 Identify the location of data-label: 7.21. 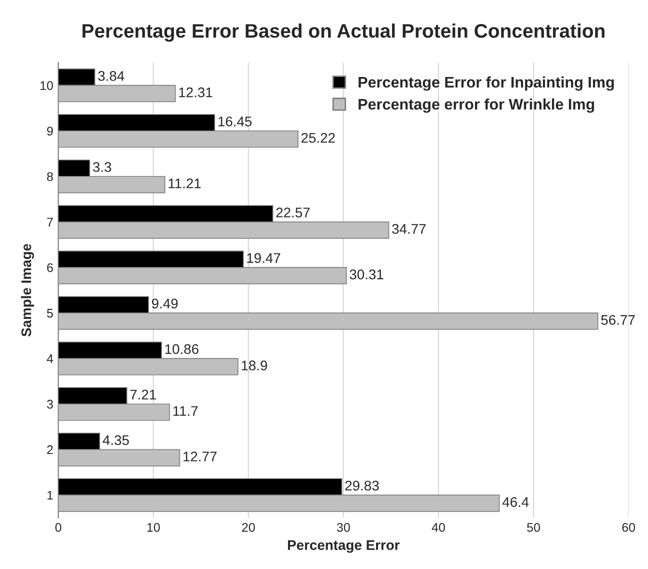
(143, 395).